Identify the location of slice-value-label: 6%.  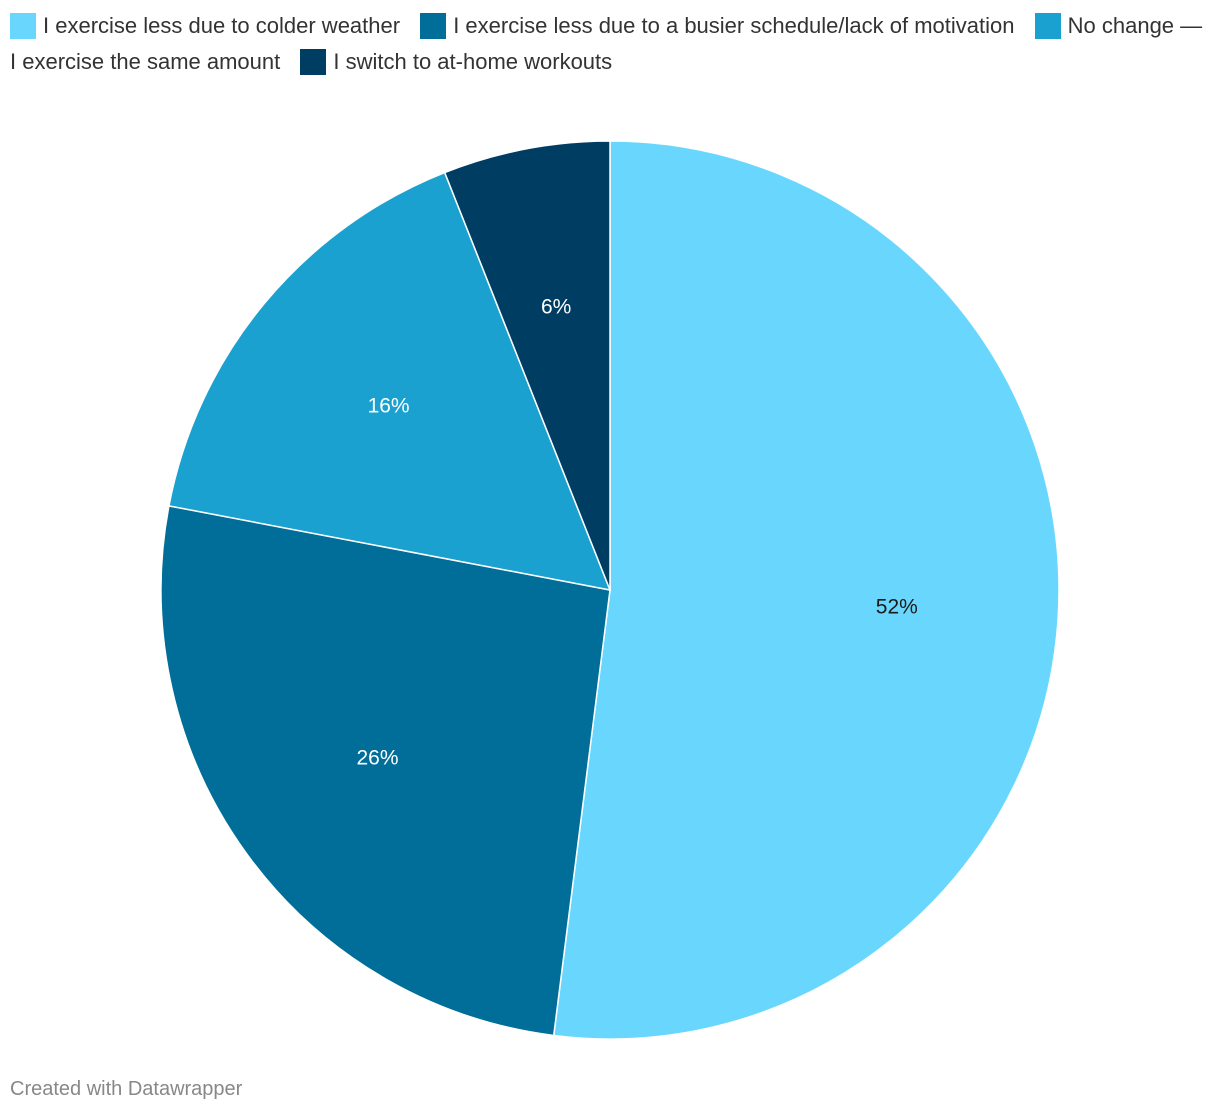
(556, 306).